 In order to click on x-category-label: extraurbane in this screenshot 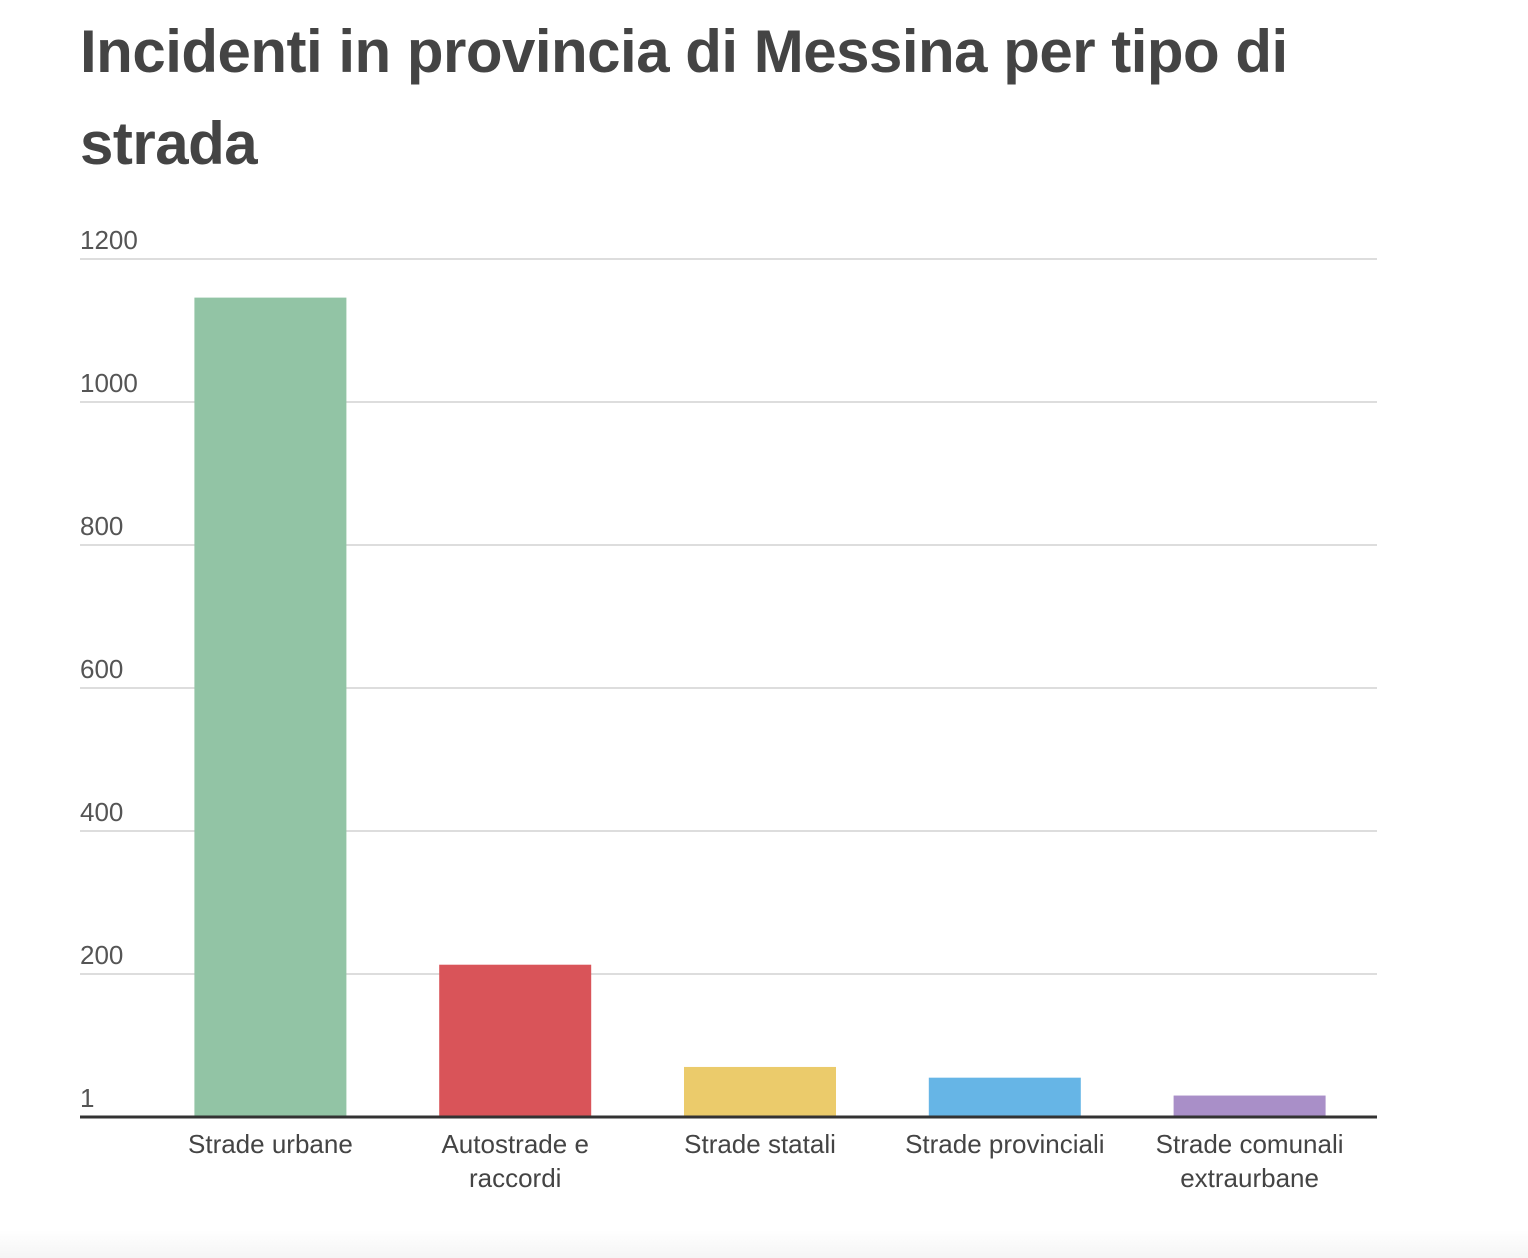, I will do `click(1249, 1178)`.